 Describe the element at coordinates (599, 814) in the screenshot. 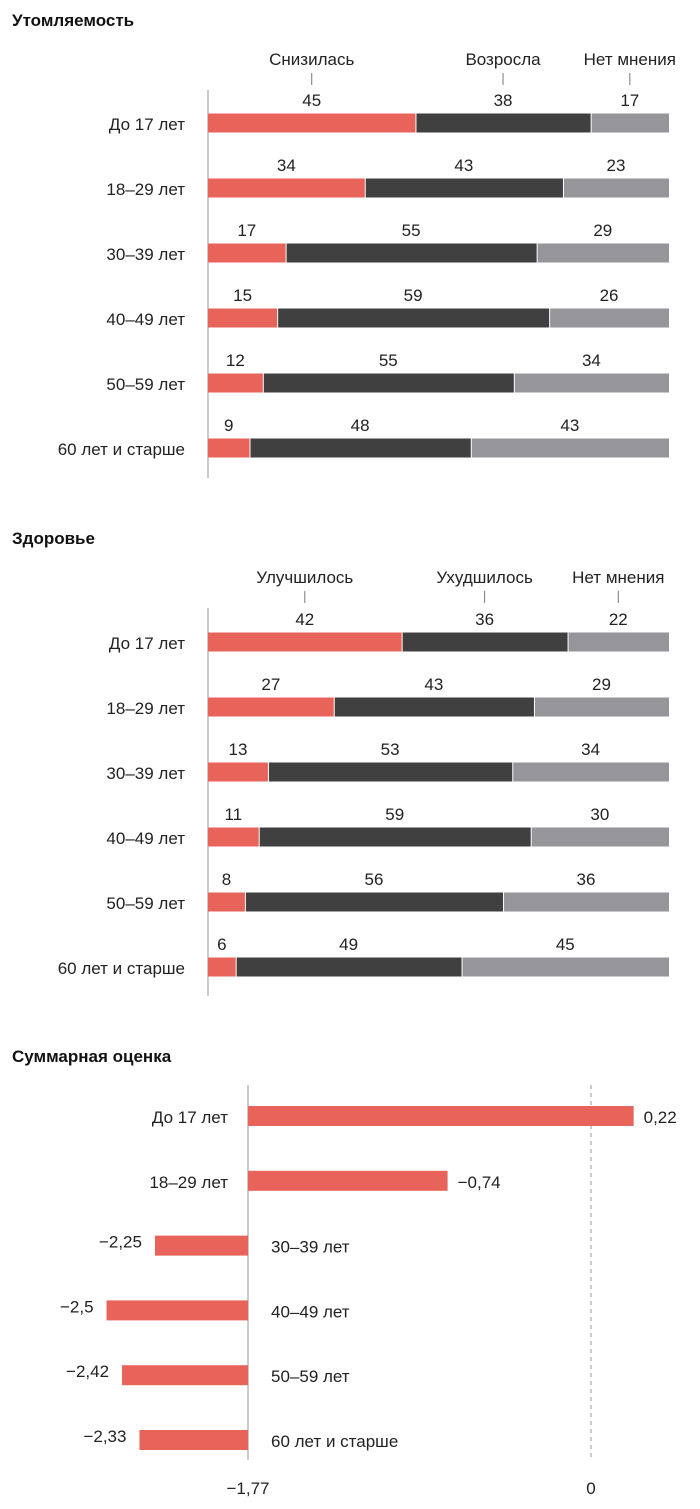

I see `value-label: 30` at that location.